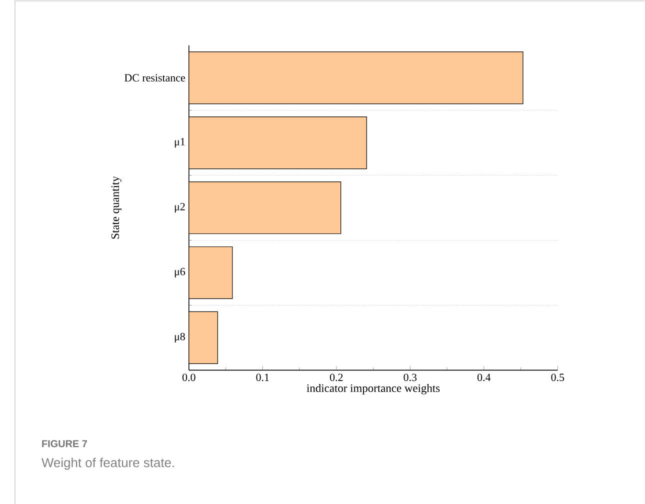 The width and height of the screenshot is (645, 504). Describe the element at coordinates (410, 377) in the screenshot. I see `x-tick-label: 0.3` at that location.